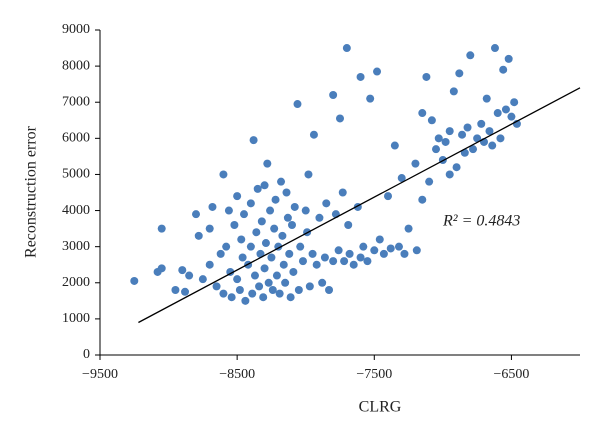  Describe the element at coordinates (76, 29) in the screenshot. I see `y-tick-label: 9000` at that location.